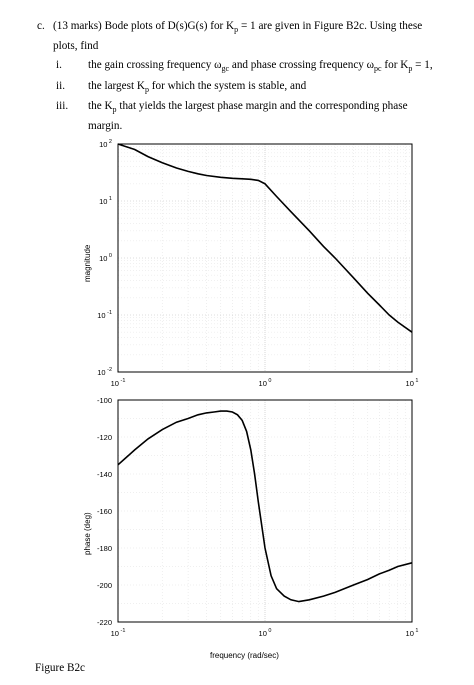 This screenshot has height=685, width=474. Describe the element at coordinates (378, 69) in the screenshot. I see `item-i-sub2: pc` at that location.